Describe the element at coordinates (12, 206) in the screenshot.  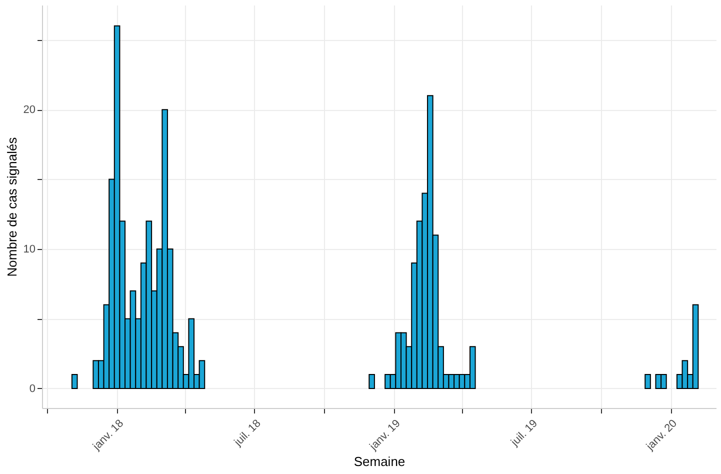
I see `y-axis-title: Nombre de cas signalés` at that location.